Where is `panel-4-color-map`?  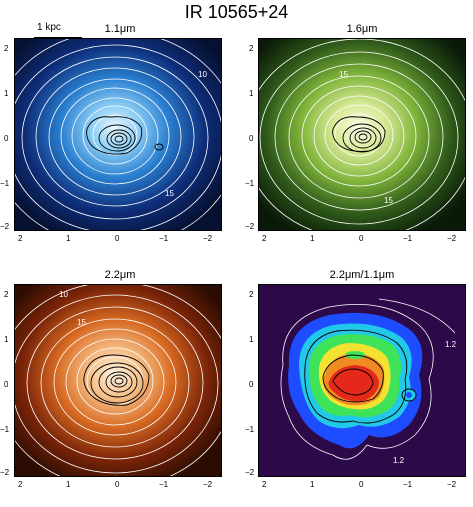 panel-4-color-map is located at coordinates (355, 380).